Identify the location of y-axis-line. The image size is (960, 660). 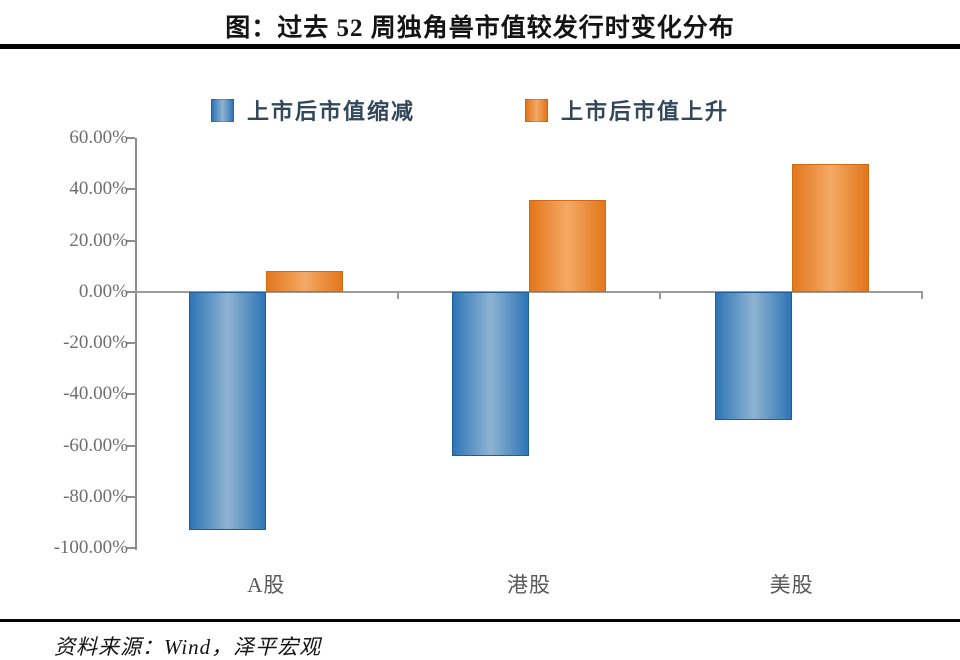
(136, 344).